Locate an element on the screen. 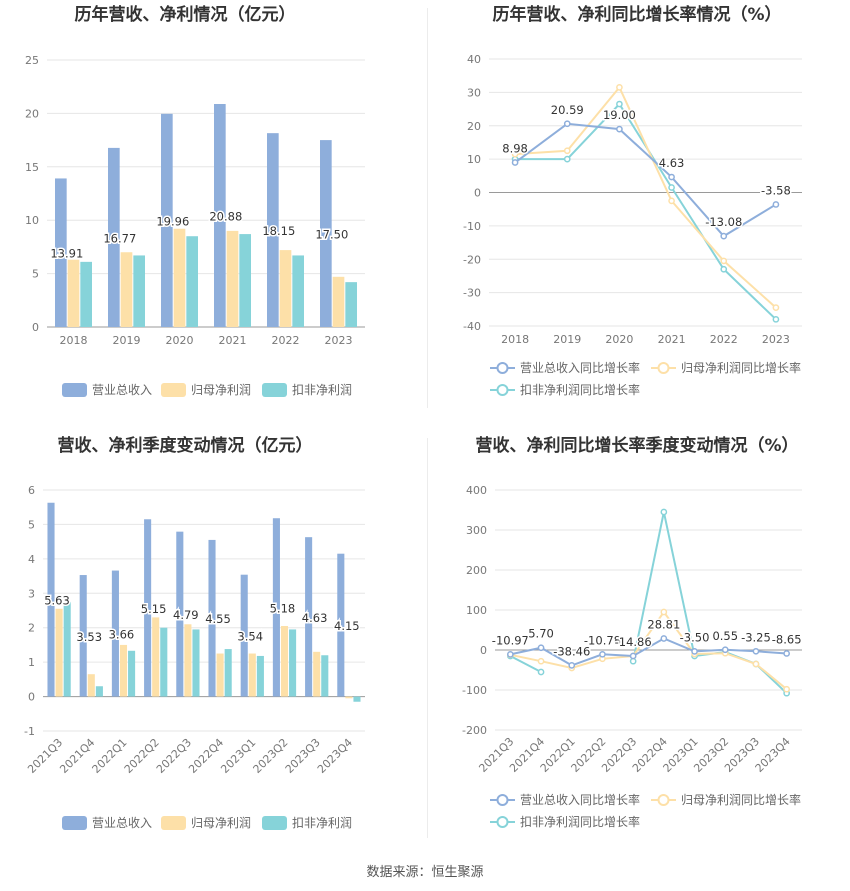  x-tick-label: 2018 is located at coordinates (74, 340).